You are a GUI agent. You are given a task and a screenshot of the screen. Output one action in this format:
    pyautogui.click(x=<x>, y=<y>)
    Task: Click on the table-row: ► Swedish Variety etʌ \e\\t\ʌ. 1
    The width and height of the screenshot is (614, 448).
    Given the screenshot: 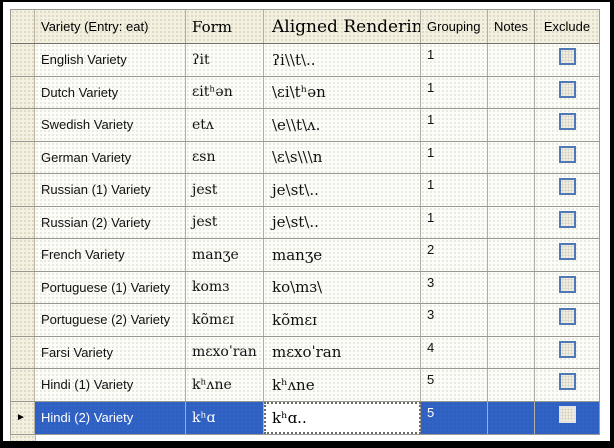 What is the action you would take?
    pyautogui.click(x=305, y=125)
    